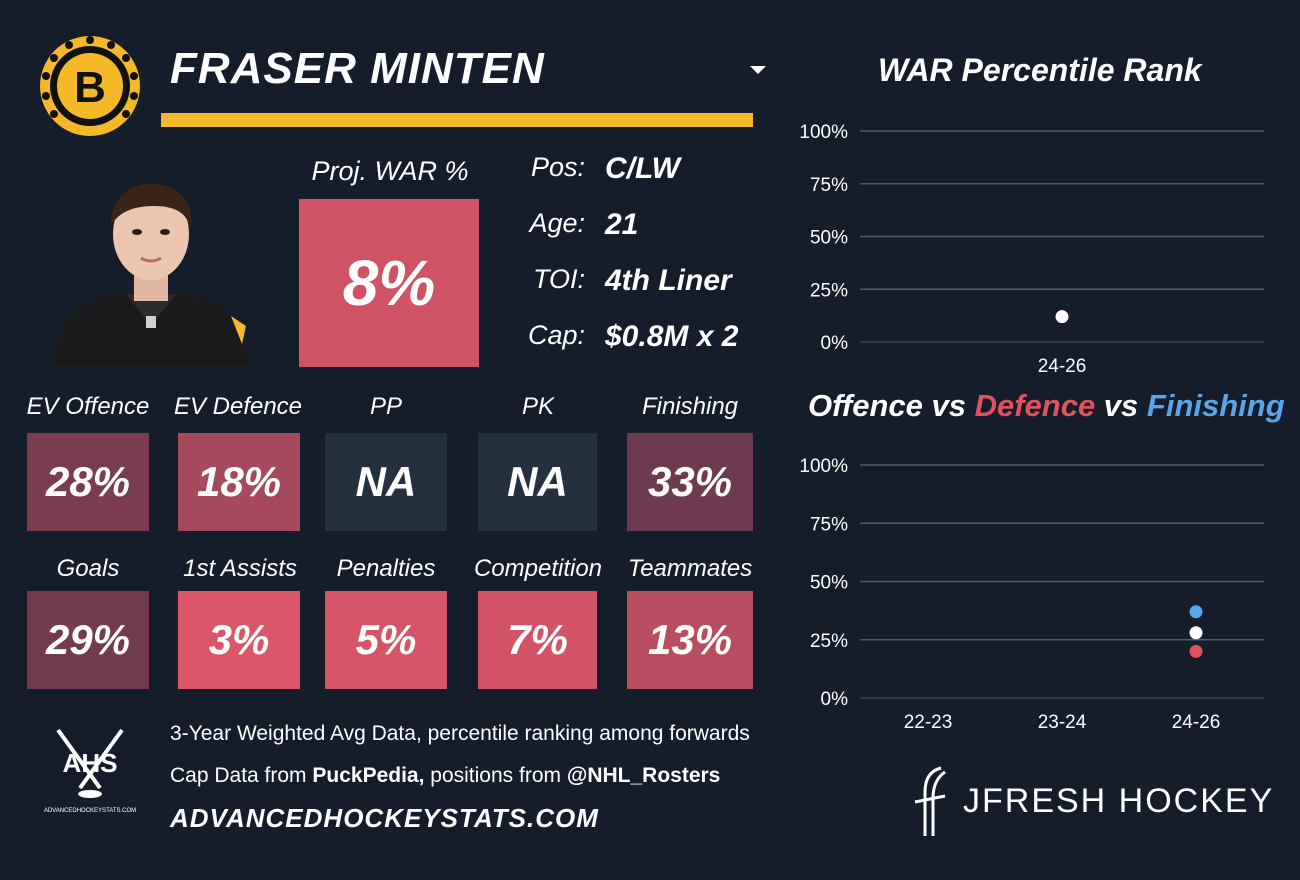  I want to click on stat-box-competition: 7%, so click(537, 640).